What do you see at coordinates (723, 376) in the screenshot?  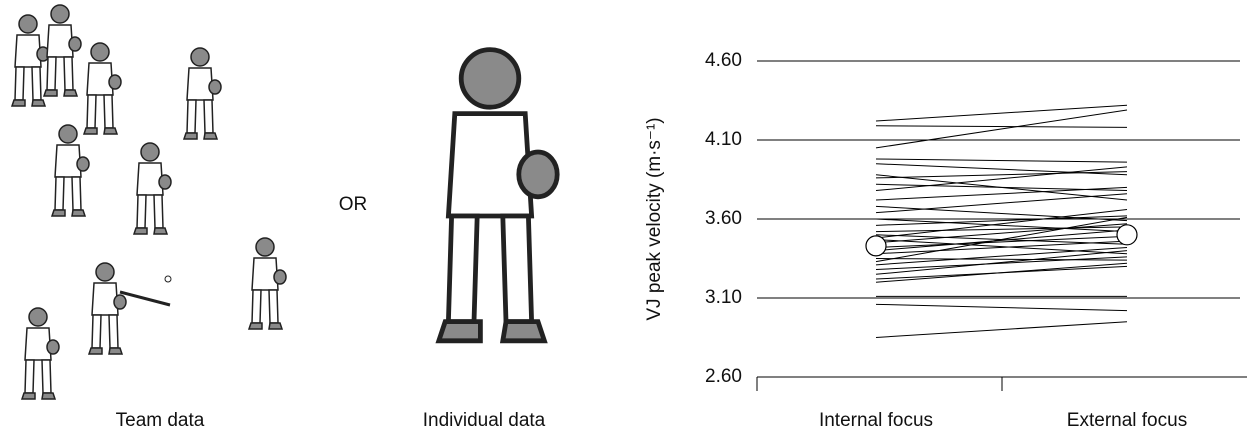 I see `y-tick-label: 2.60` at bounding box center [723, 376].